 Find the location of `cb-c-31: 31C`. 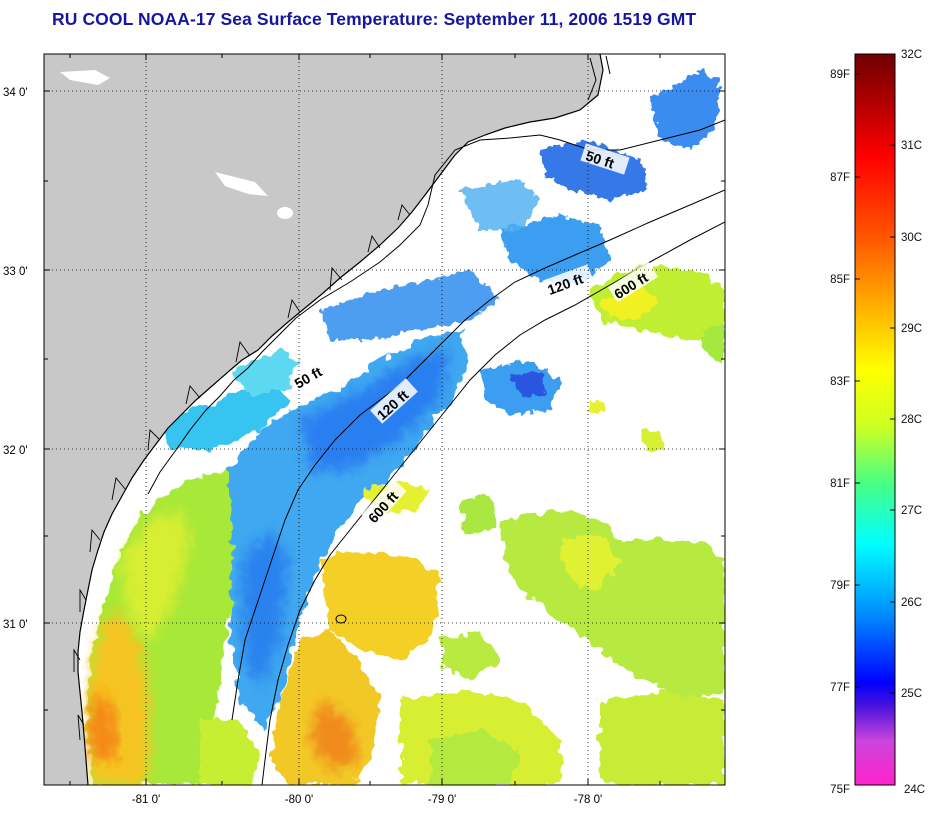

cb-c-31: 31C is located at coordinates (911, 146).